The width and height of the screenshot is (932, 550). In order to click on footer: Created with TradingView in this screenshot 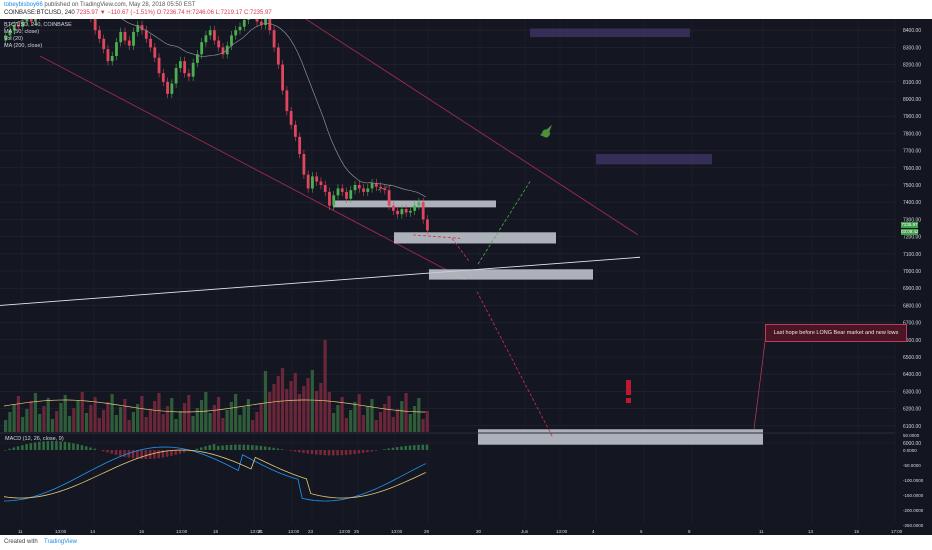, I will do `click(466, 542)`.